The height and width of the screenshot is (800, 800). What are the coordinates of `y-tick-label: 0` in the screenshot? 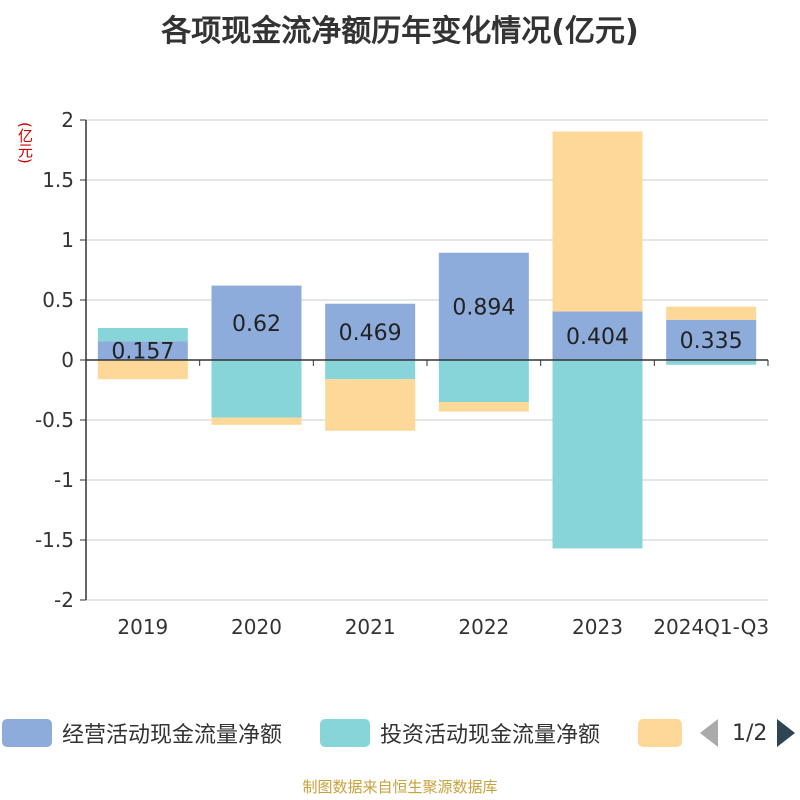 It's located at (67, 360).